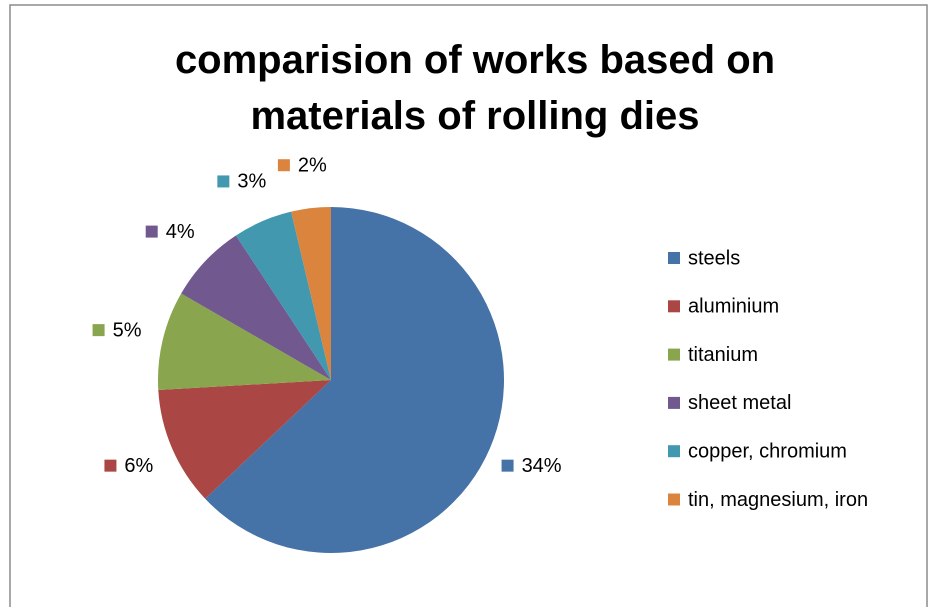  I want to click on legend-label: aluminium, so click(733, 307).